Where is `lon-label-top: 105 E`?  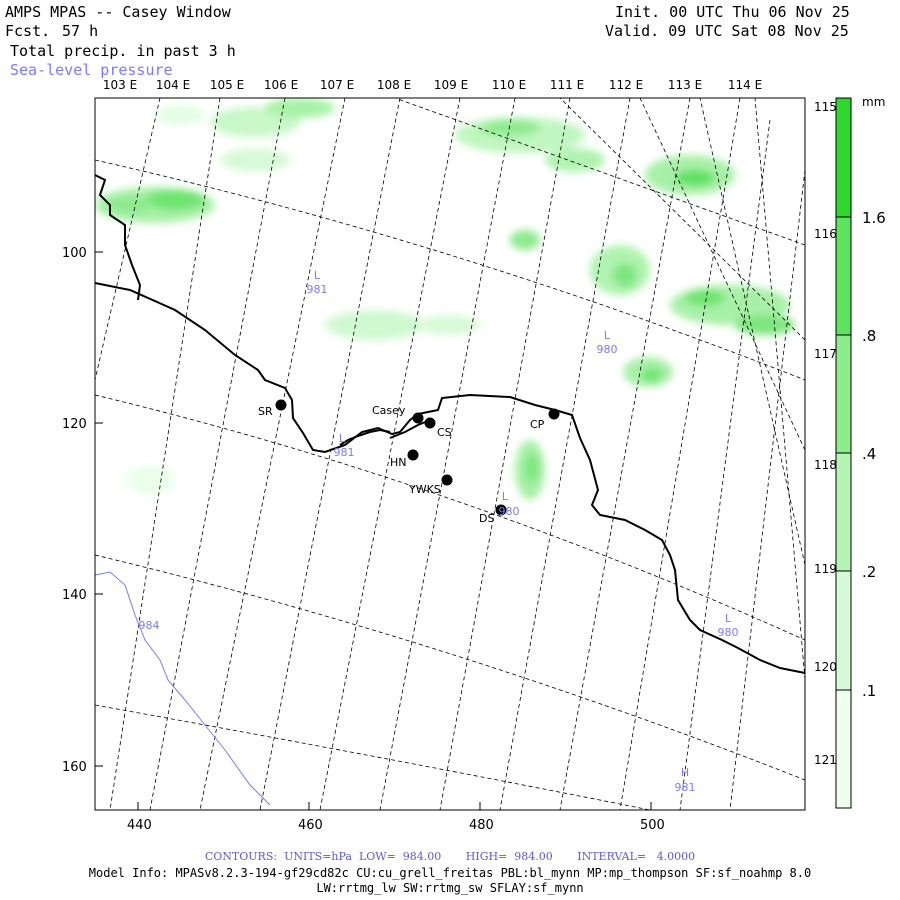
lon-label-top: 105 E is located at coordinates (227, 85).